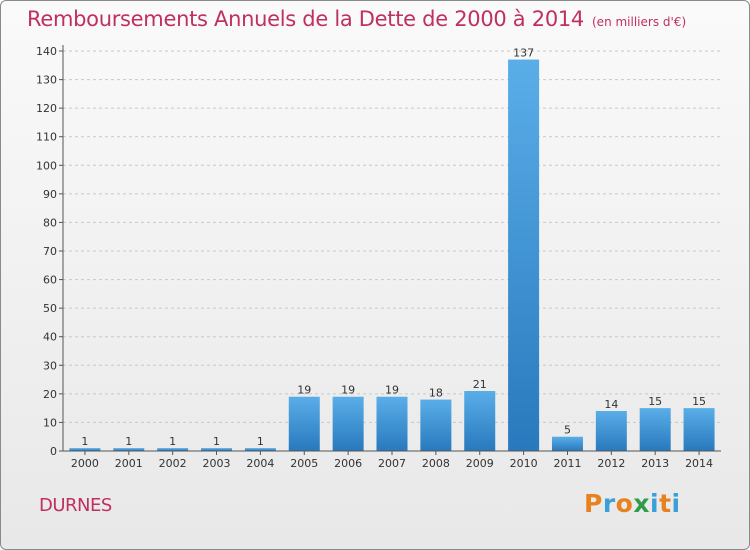  What do you see at coordinates (611, 463) in the screenshot?
I see `x-tick-label: 2012` at bounding box center [611, 463].